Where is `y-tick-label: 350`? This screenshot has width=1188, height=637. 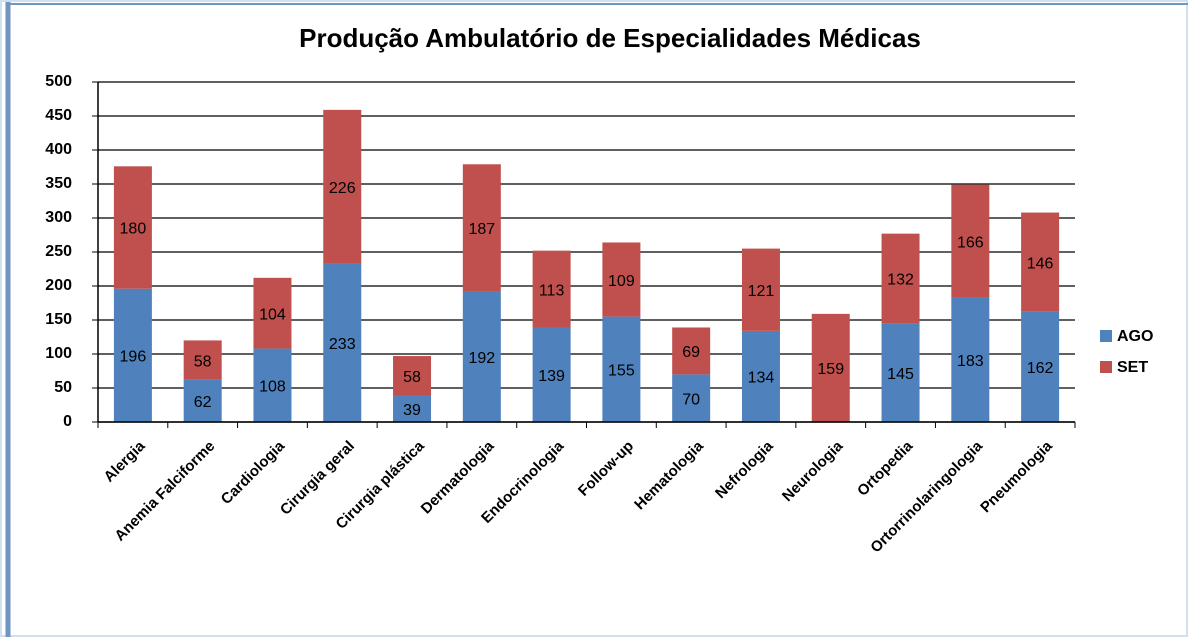
y-tick-label: 350 is located at coordinates (58, 183).